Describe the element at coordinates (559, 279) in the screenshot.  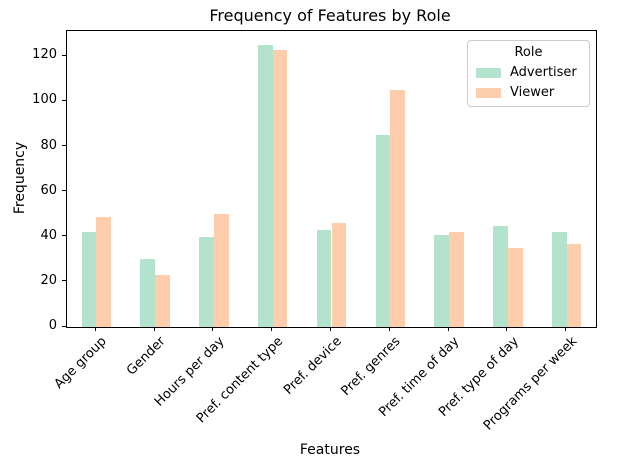
I see `bar-advertiser-programs-per-week` at that location.